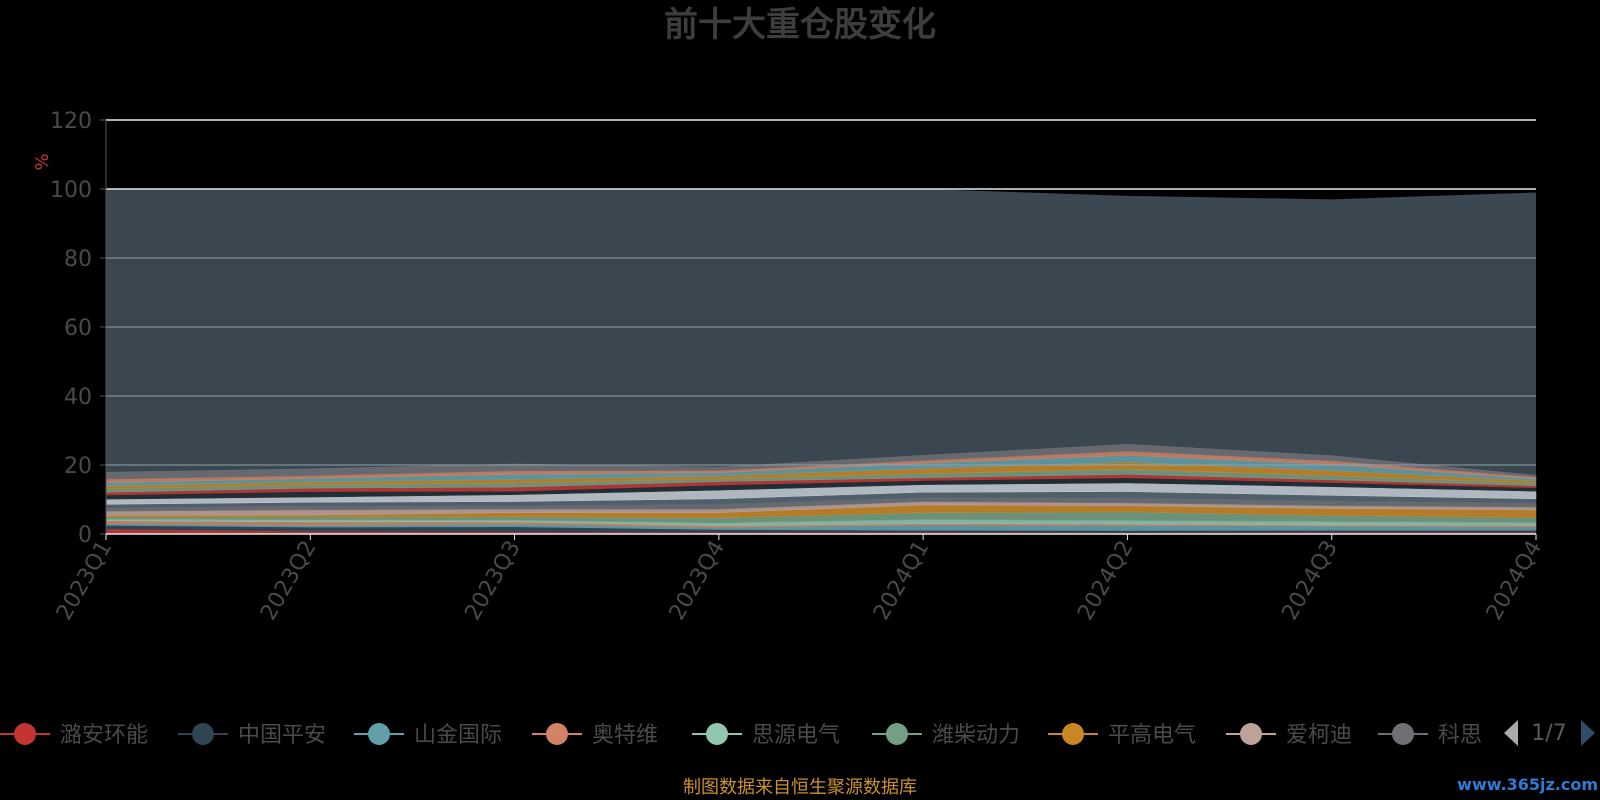 The image size is (1600, 800). What do you see at coordinates (1511, 733) in the screenshot?
I see `triangle-left-icon` at bounding box center [1511, 733].